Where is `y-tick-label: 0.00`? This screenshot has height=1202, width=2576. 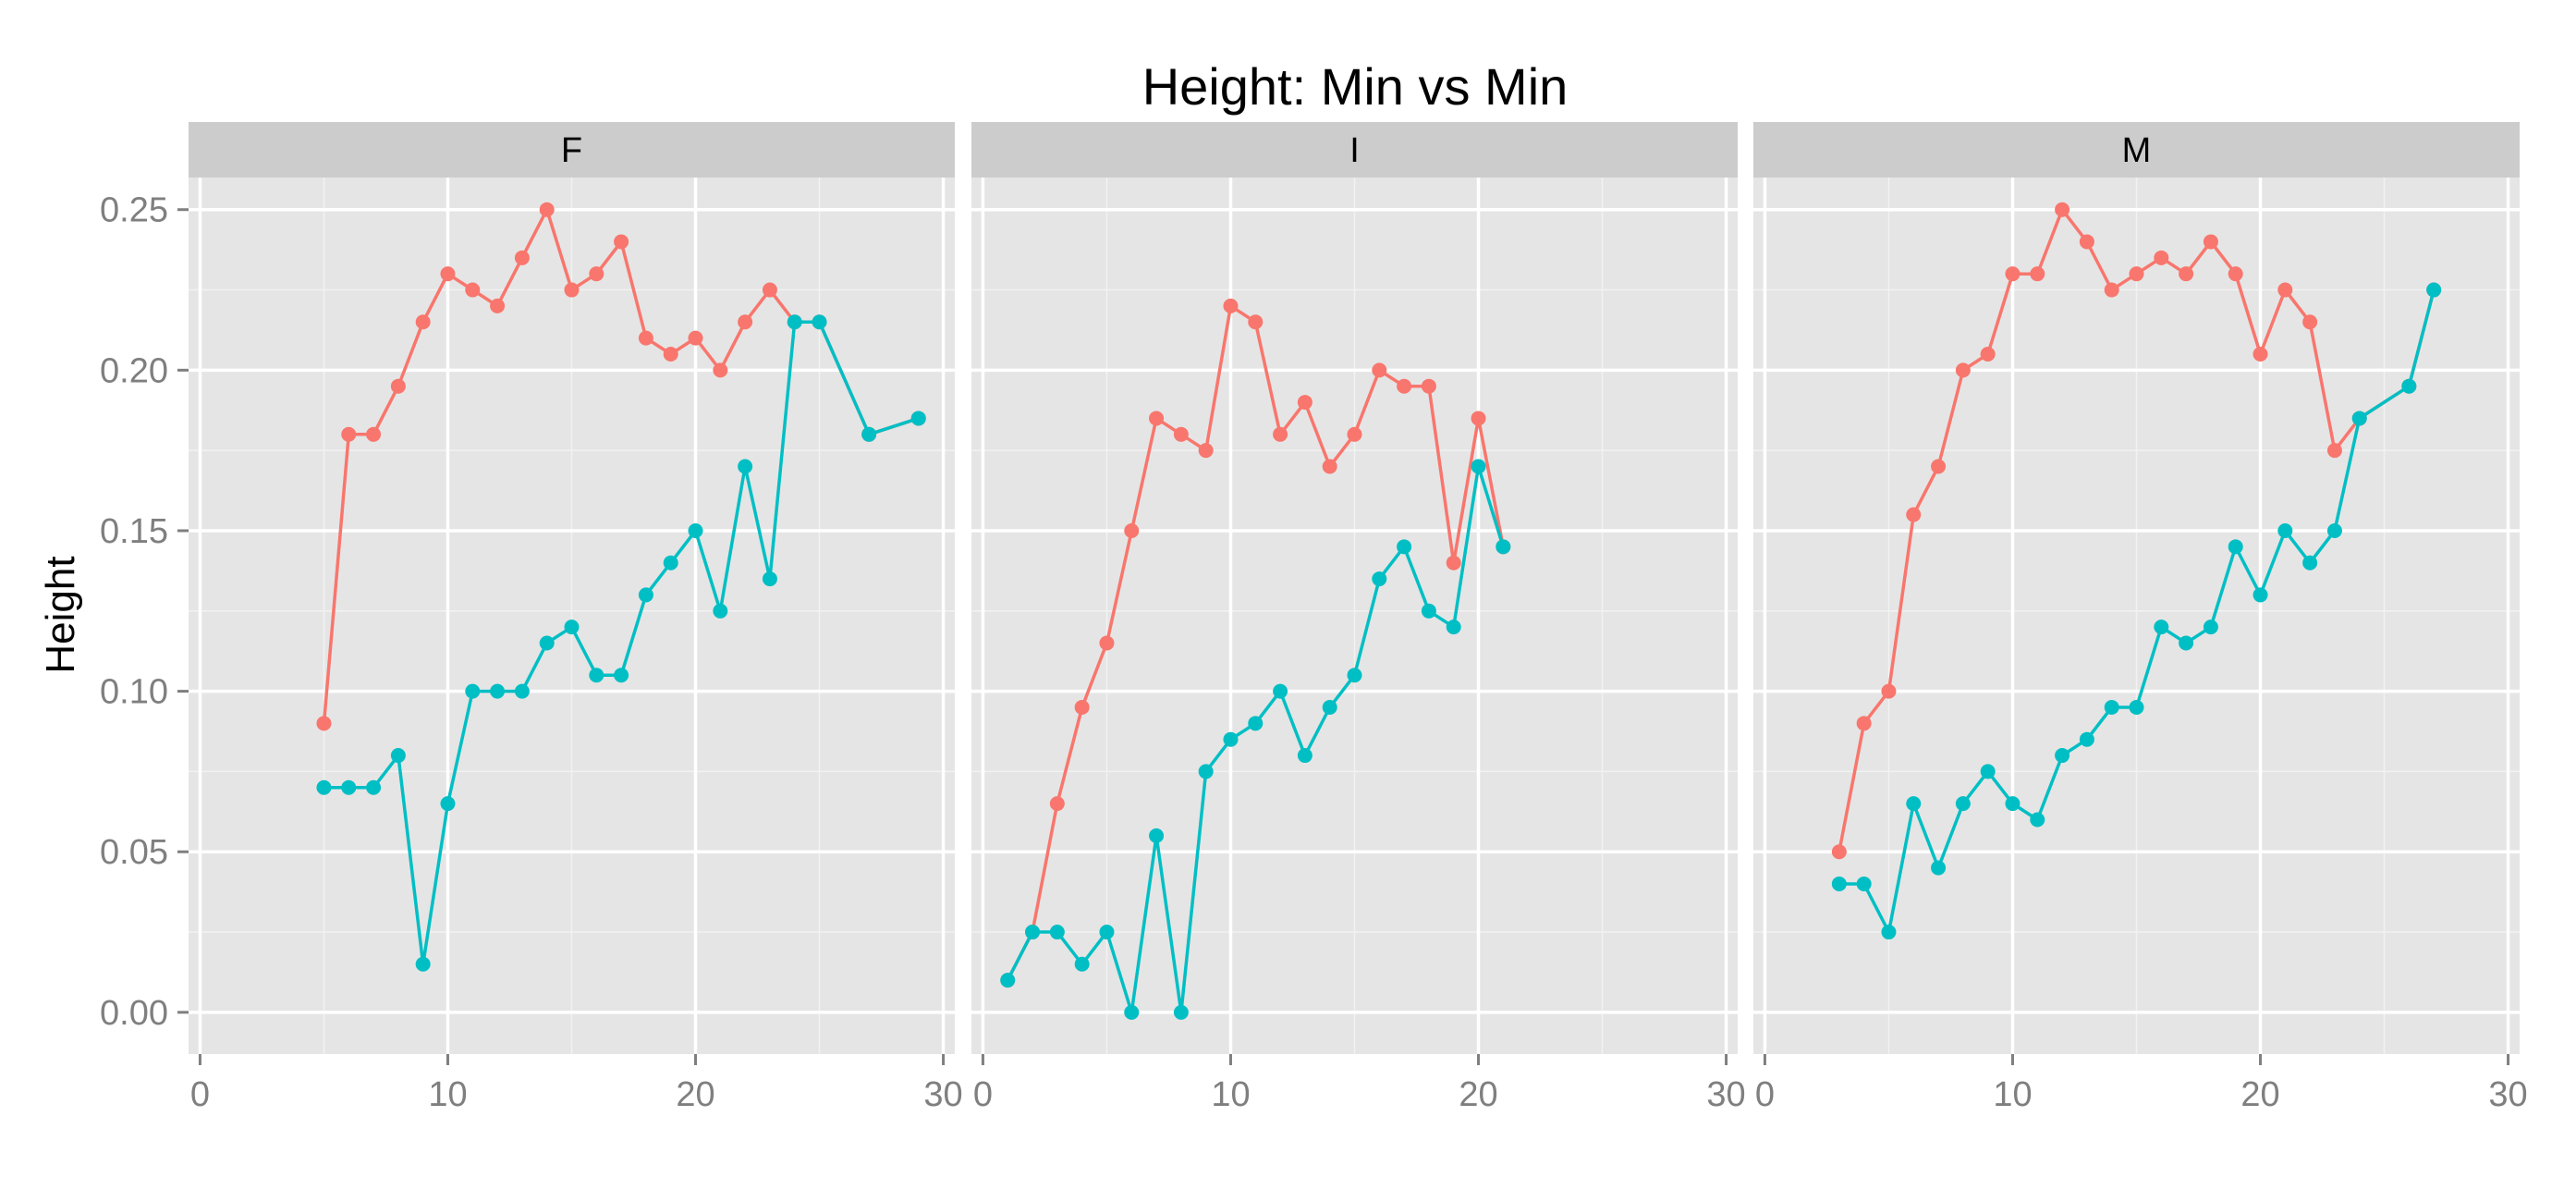
y-tick-label: 0.00 is located at coordinates (134, 1013).